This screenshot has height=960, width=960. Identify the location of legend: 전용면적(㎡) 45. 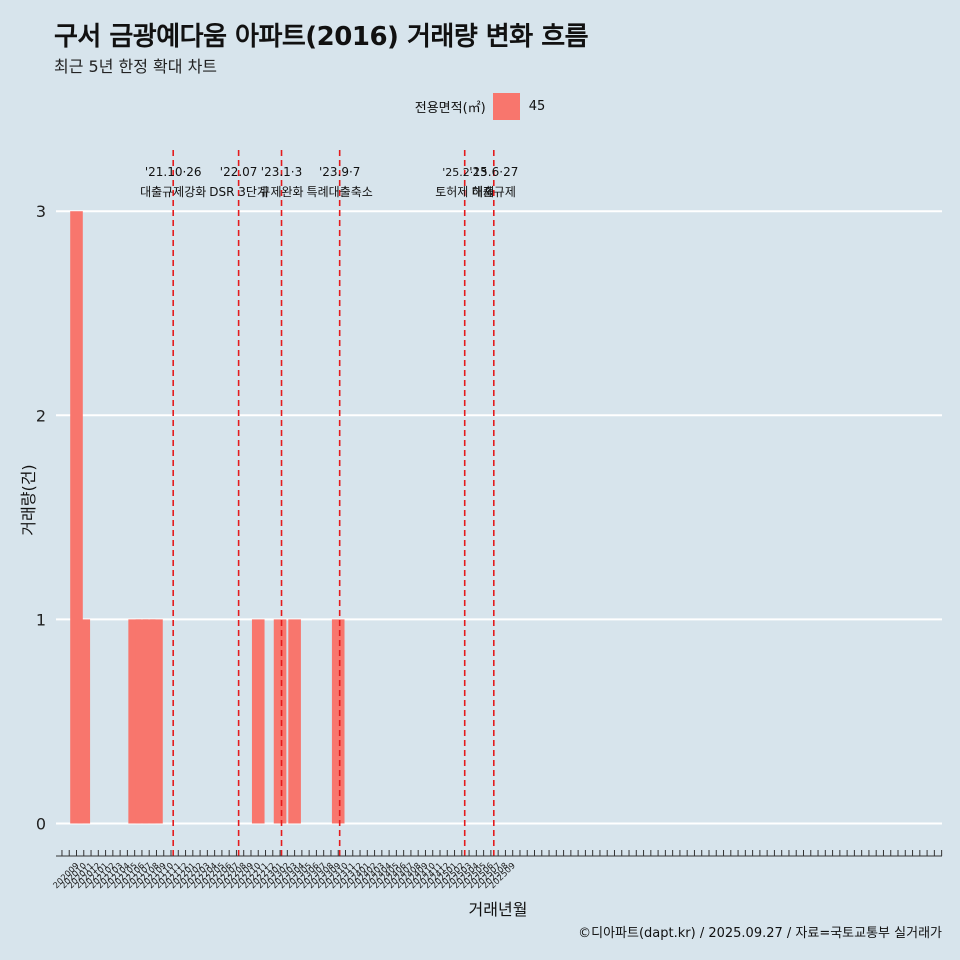
(480, 106).